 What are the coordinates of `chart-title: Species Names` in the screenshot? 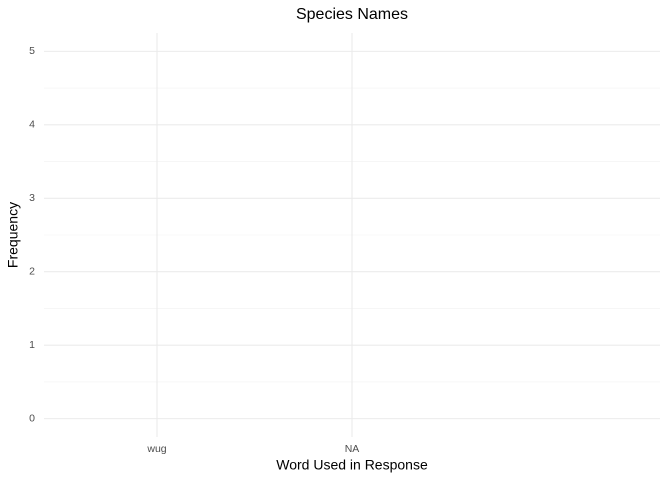 It's located at (352, 14).